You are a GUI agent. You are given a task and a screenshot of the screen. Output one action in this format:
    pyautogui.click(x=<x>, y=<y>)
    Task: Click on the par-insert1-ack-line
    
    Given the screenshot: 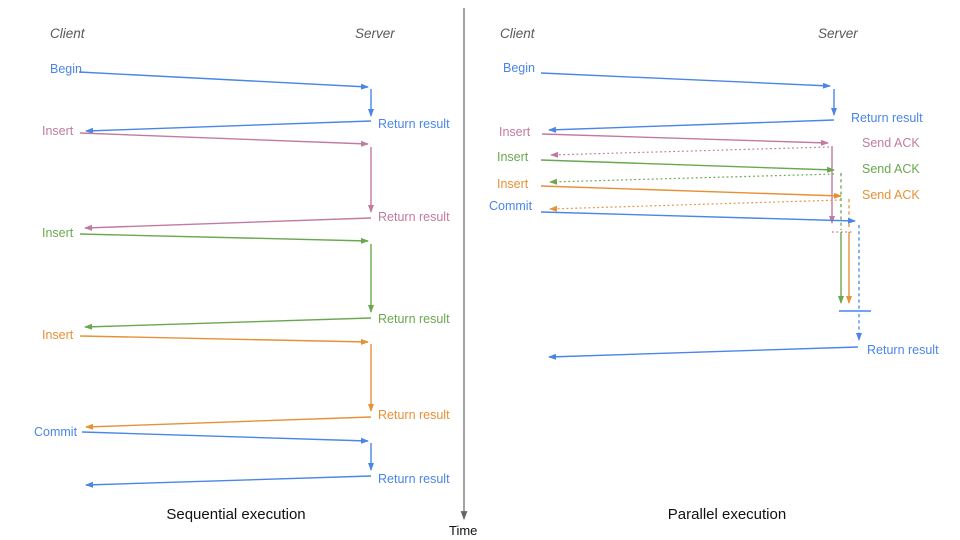 What is the action you would take?
    pyautogui.click(x=690, y=152)
    